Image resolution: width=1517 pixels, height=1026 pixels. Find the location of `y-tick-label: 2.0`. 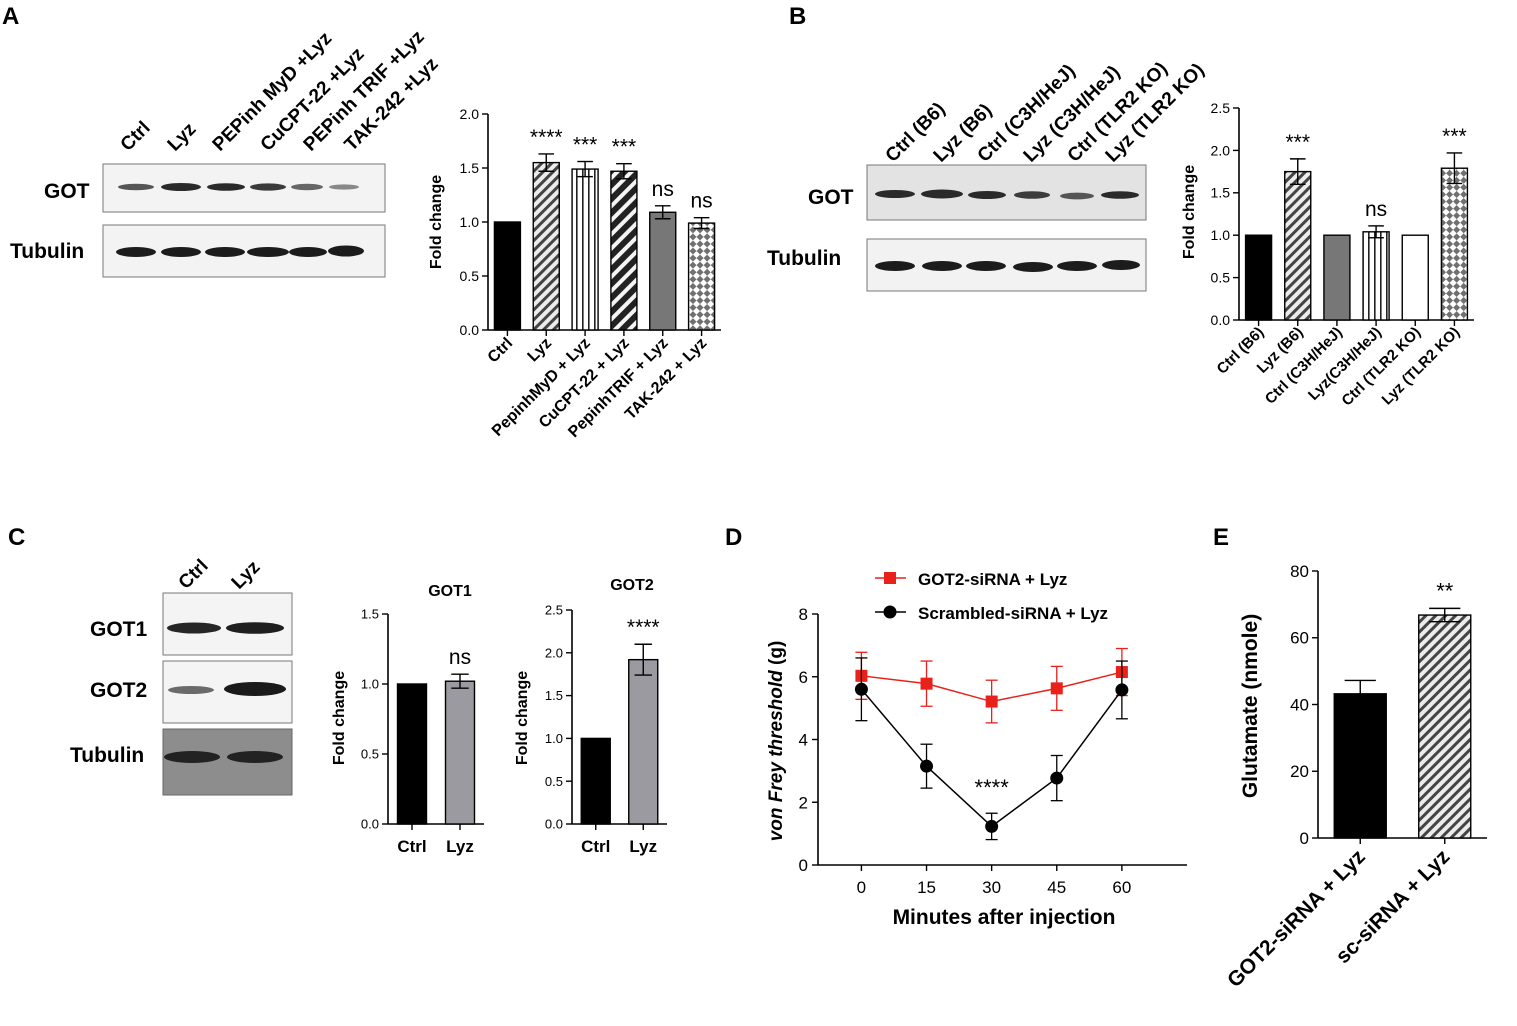

y-tick-label: 2.0 is located at coordinates (554, 652).